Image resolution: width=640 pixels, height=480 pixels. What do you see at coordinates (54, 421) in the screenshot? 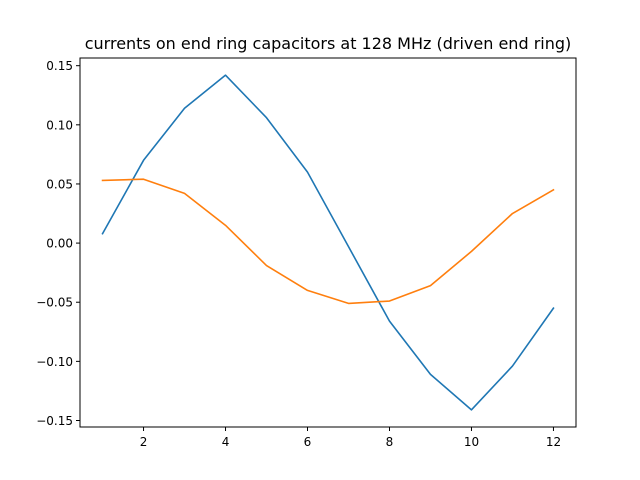
I see `y-tick-label: −0.15` at bounding box center [54, 421].